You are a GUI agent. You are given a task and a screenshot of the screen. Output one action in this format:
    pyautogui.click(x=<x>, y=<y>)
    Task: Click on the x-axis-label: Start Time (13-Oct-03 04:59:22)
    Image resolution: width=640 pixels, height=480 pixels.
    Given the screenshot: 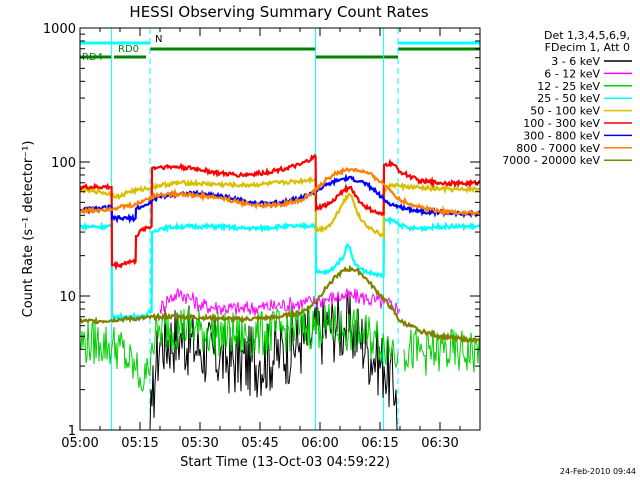 What is the action you would take?
    pyautogui.click(x=285, y=462)
    